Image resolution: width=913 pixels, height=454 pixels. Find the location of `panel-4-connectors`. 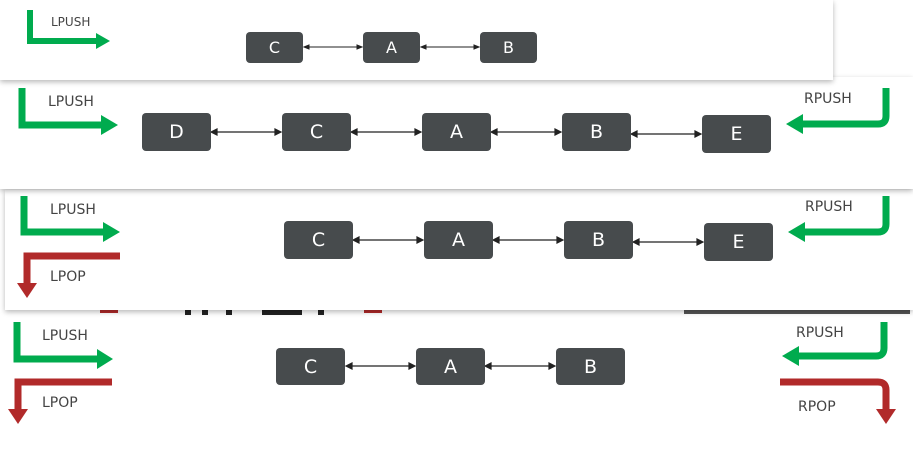

panel-4-connectors is located at coordinates (450, 366).